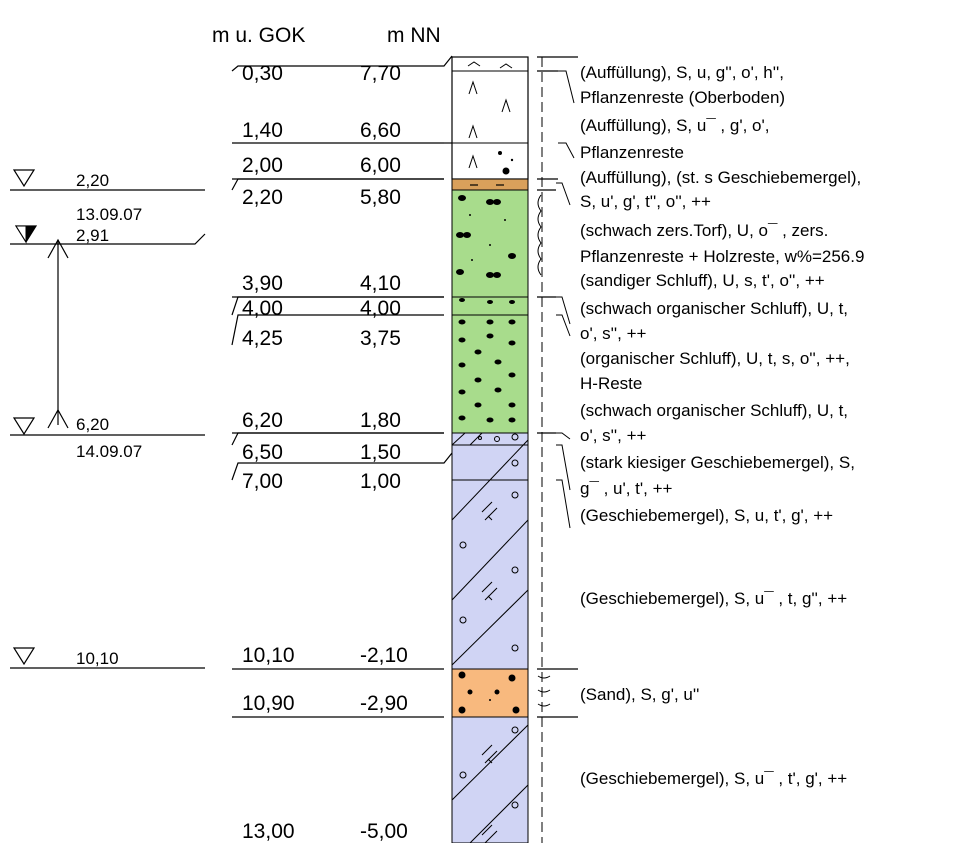 This screenshot has width=958, height=843. I want to click on water-level-date-0: 13.09.07, so click(109, 214).